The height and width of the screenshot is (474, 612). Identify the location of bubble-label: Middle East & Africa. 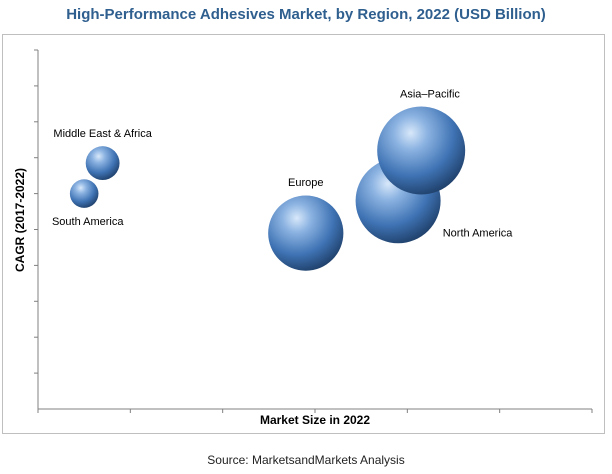
(102, 134).